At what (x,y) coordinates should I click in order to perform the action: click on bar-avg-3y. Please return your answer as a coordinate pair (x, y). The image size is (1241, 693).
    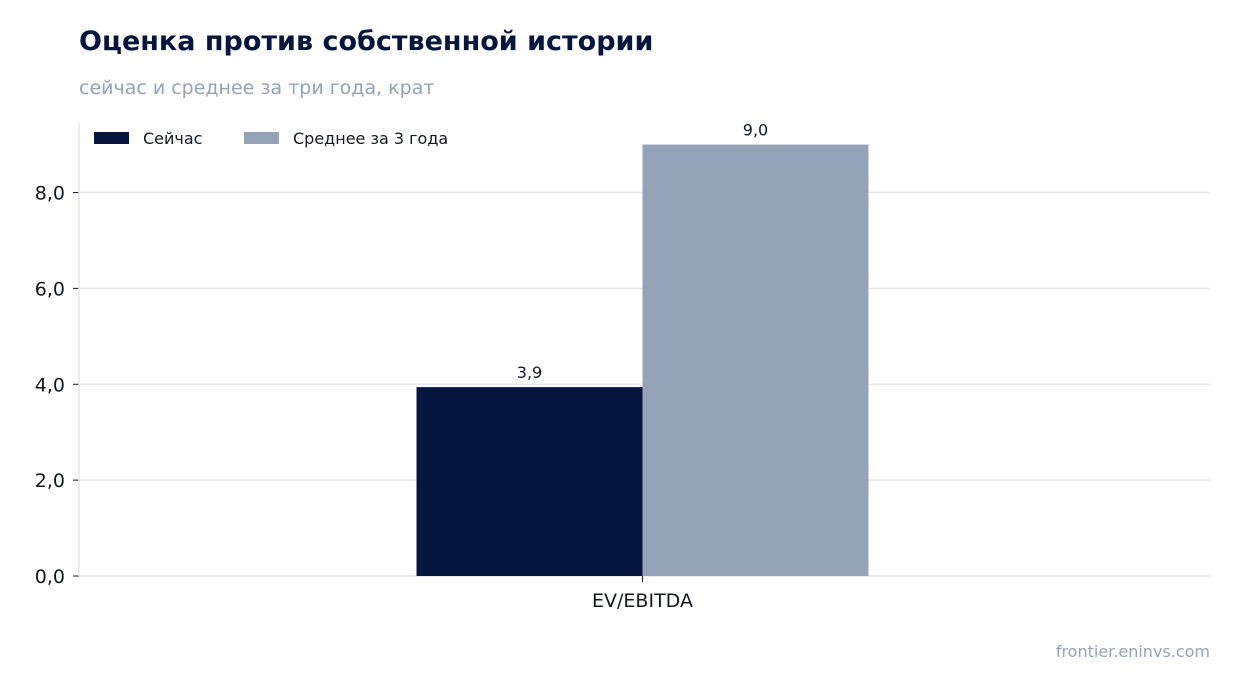
    Looking at the image, I should click on (755, 360).